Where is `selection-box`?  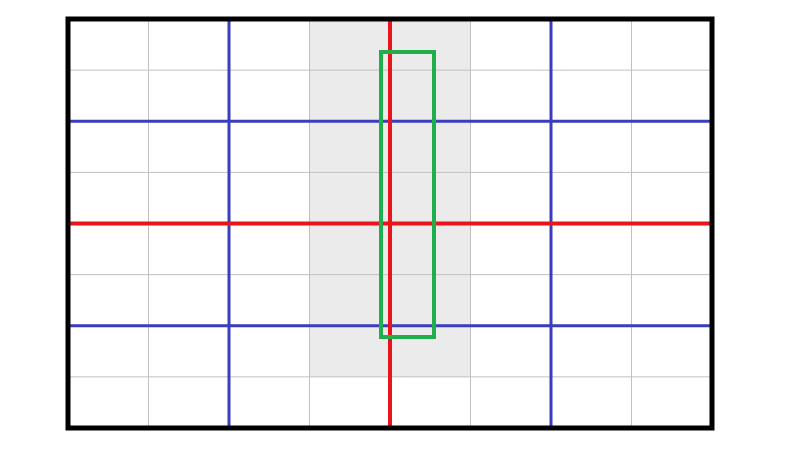 selection-box is located at coordinates (407, 194).